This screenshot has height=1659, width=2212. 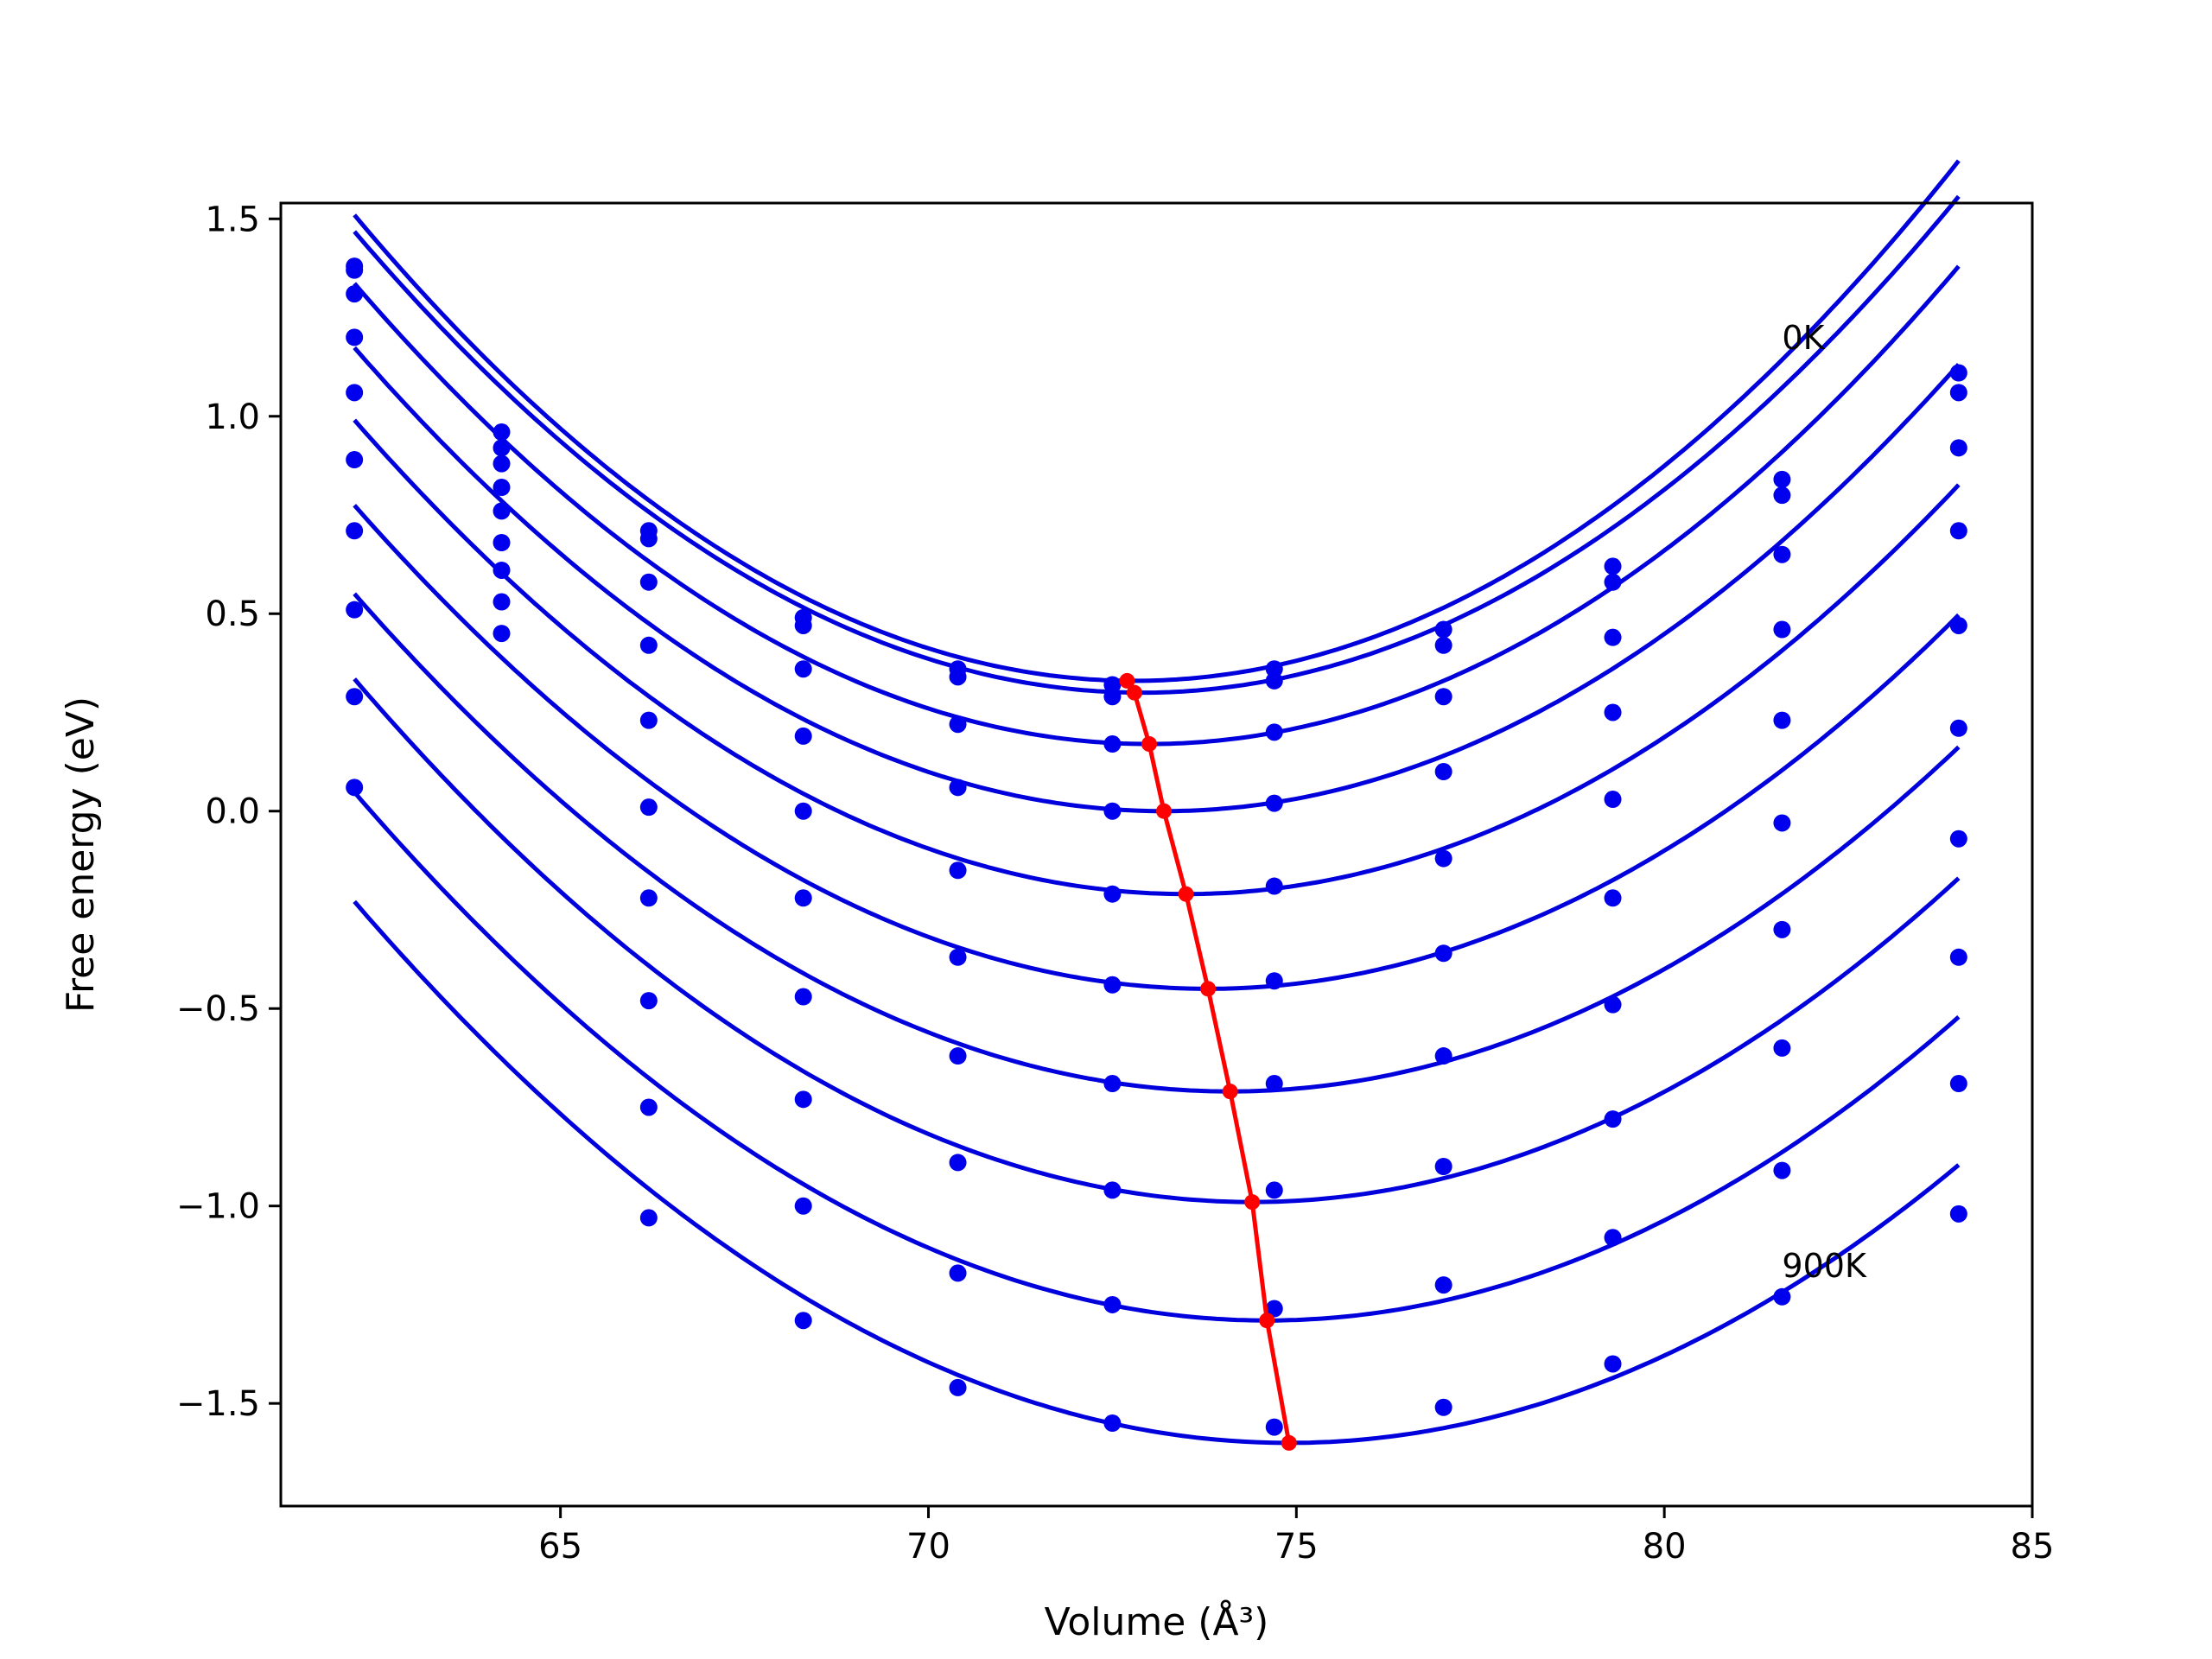 I want to click on y-tick-label-6: −1.5, so click(x=218, y=1404).